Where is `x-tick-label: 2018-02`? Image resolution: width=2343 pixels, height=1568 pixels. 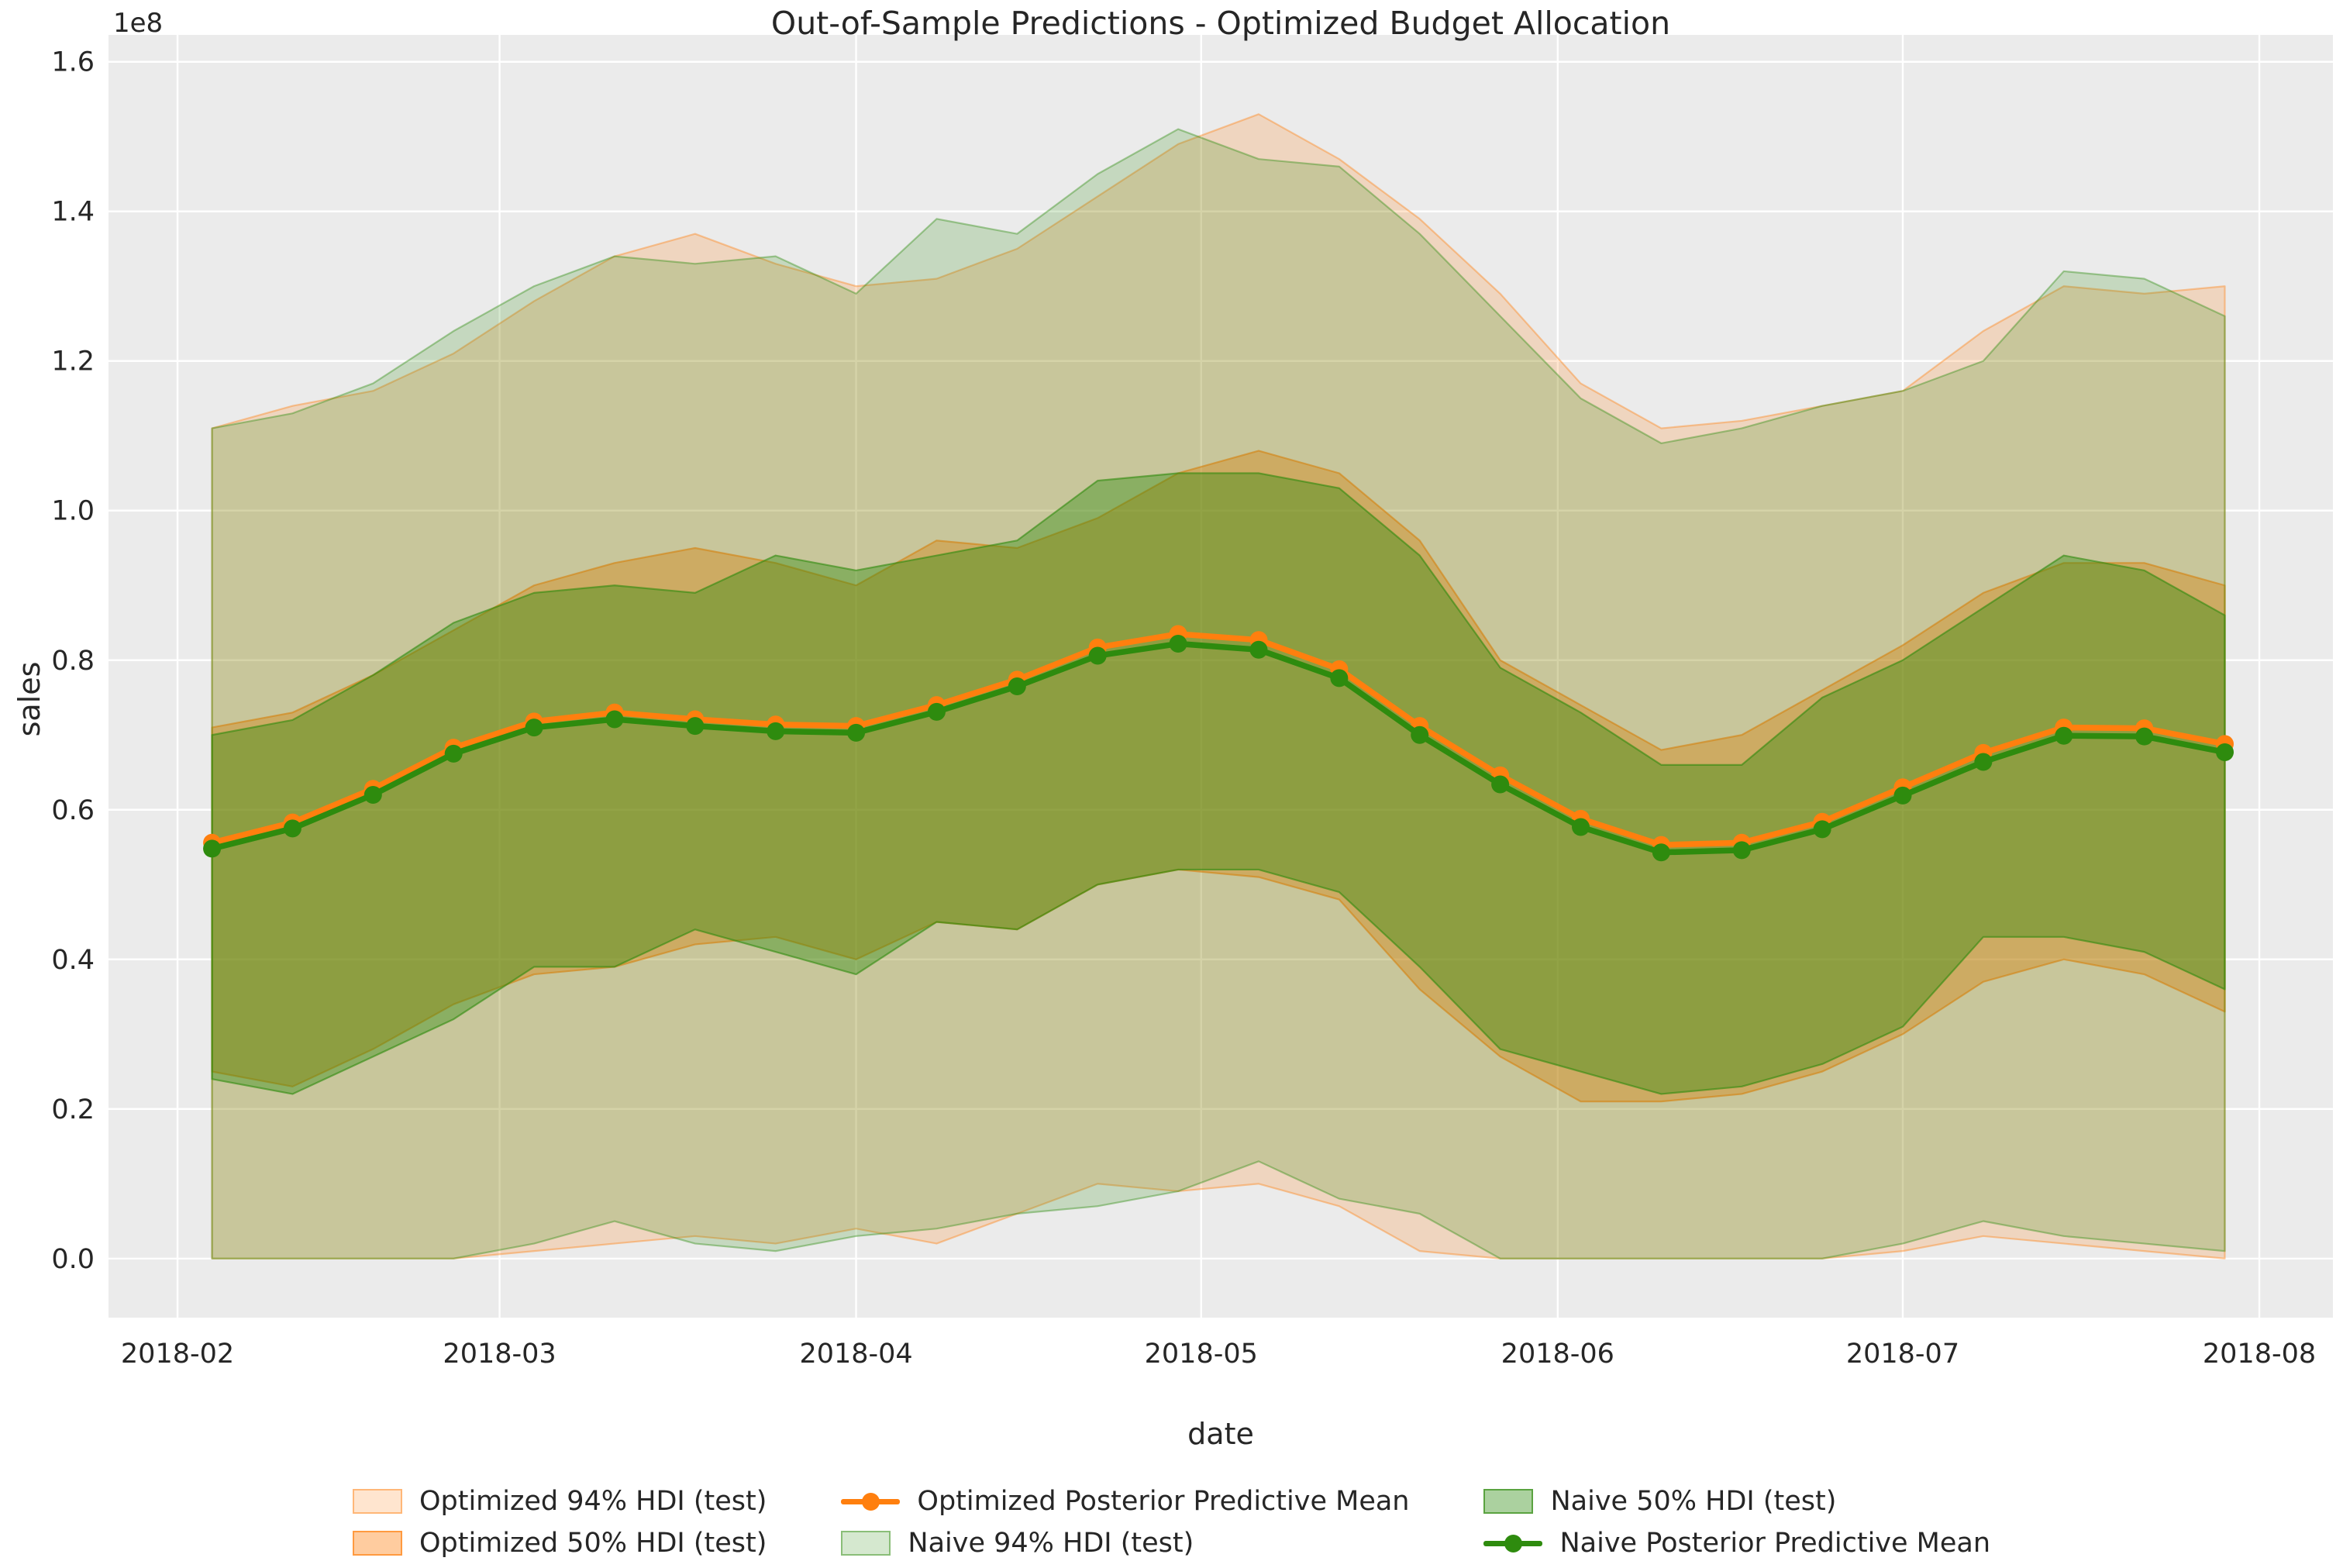 x-tick-label: 2018-02 is located at coordinates (177, 1354).